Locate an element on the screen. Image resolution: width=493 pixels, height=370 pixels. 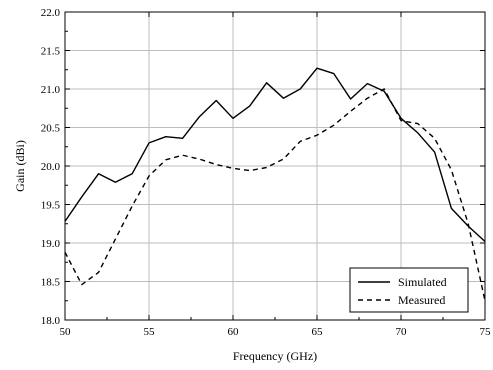
legend-label-measured: Measured is located at coordinates (421, 300).